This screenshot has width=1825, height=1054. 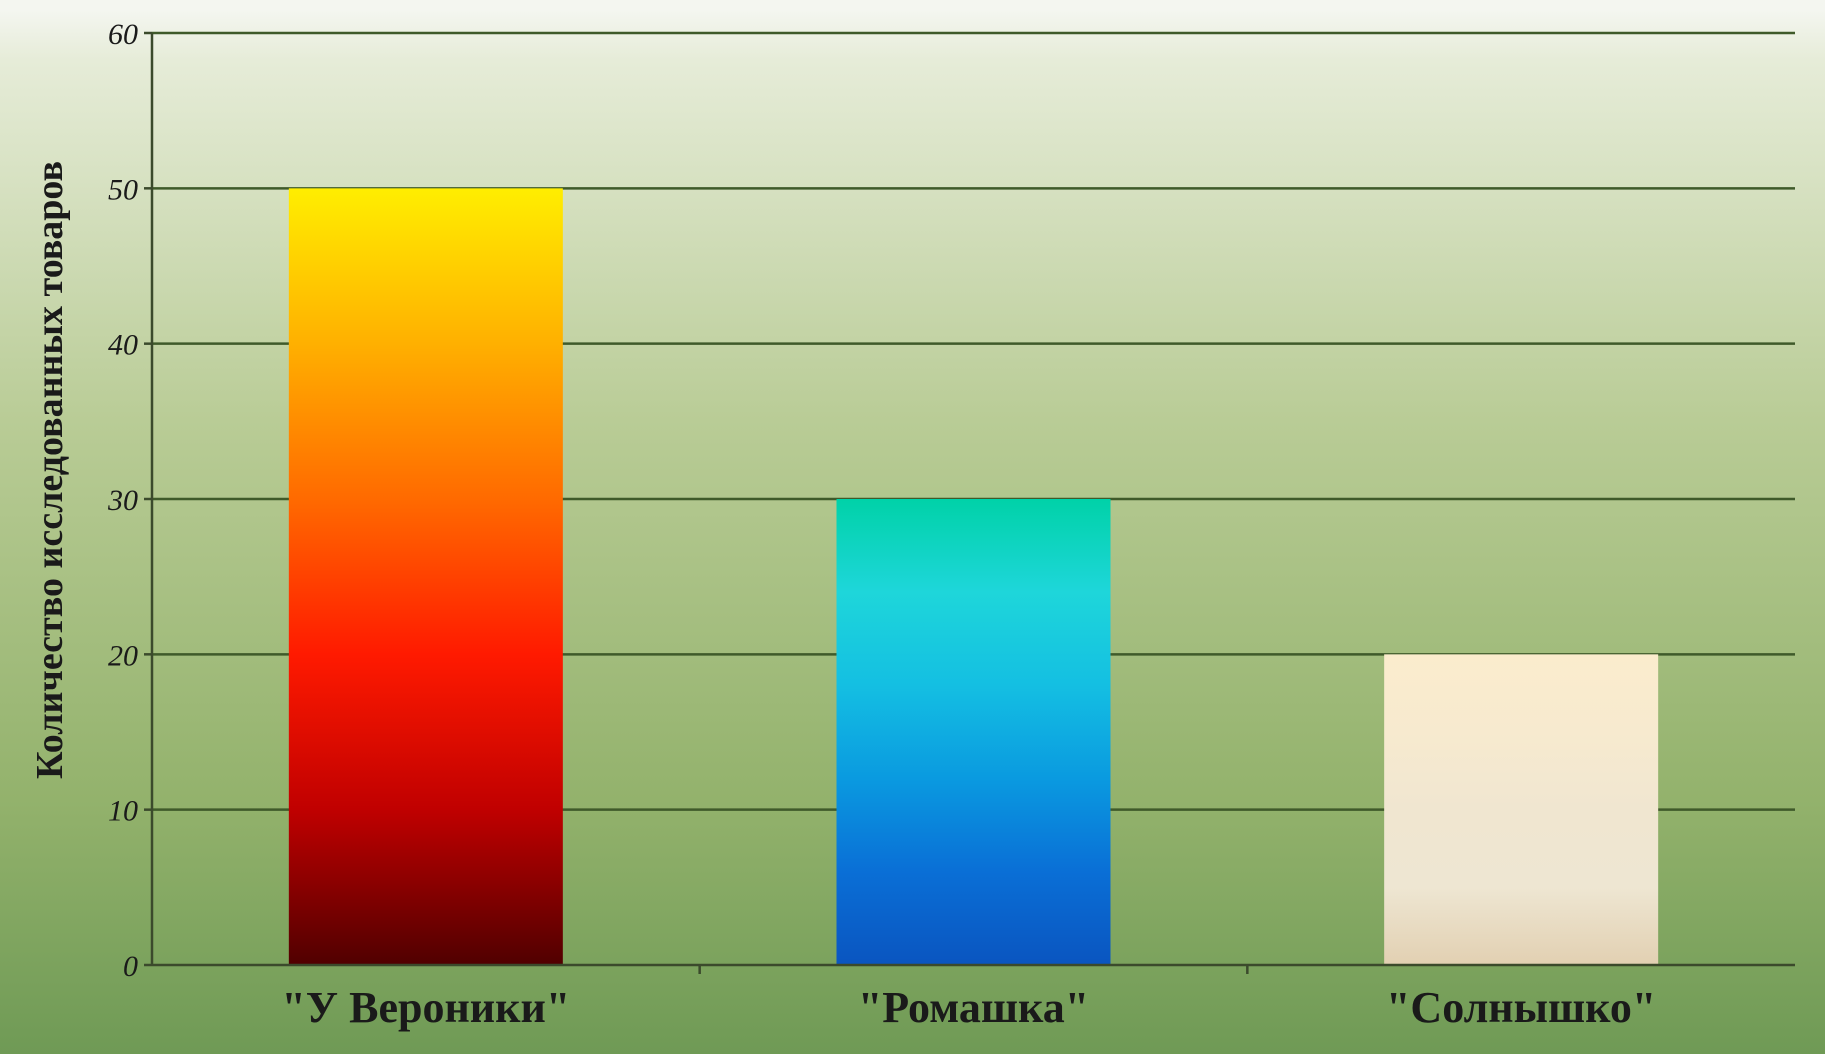 What do you see at coordinates (425, 1007) in the screenshot?
I see `x-category-label: "У Вероники"` at bounding box center [425, 1007].